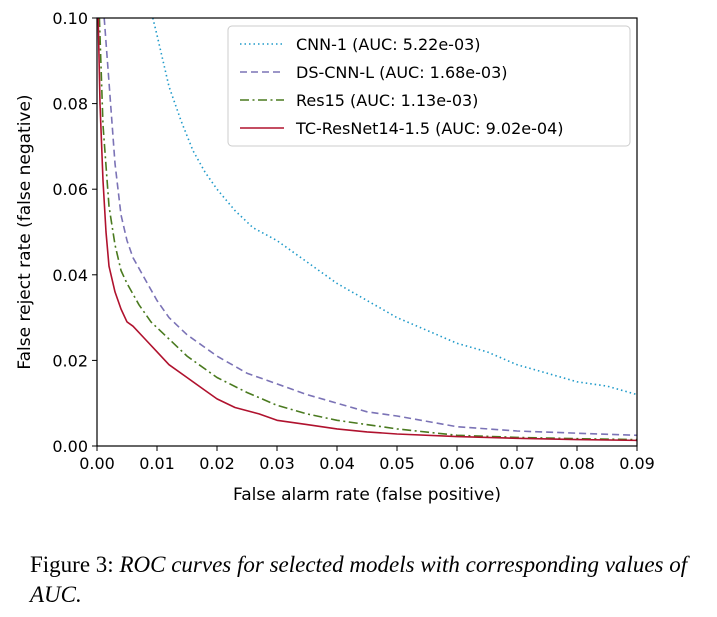 The image size is (717, 617). Describe the element at coordinates (402, 72) in the screenshot. I see `legend-label-1: DS-CNN-L (AUC: 1.68e-03)` at that location.